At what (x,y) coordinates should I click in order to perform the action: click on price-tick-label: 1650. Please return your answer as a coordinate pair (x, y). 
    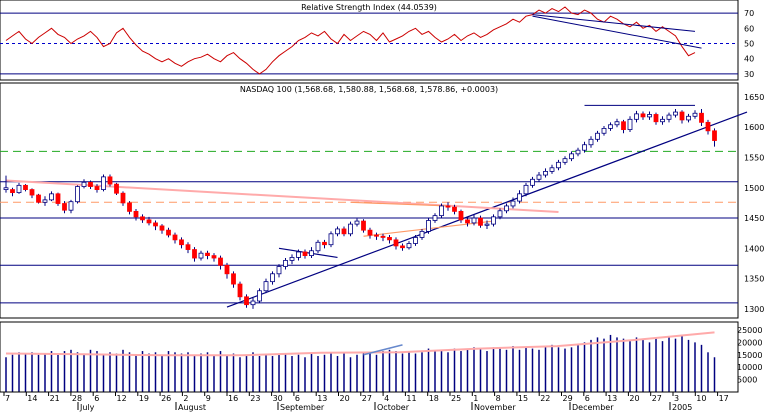
    Looking at the image, I should click on (754, 97).